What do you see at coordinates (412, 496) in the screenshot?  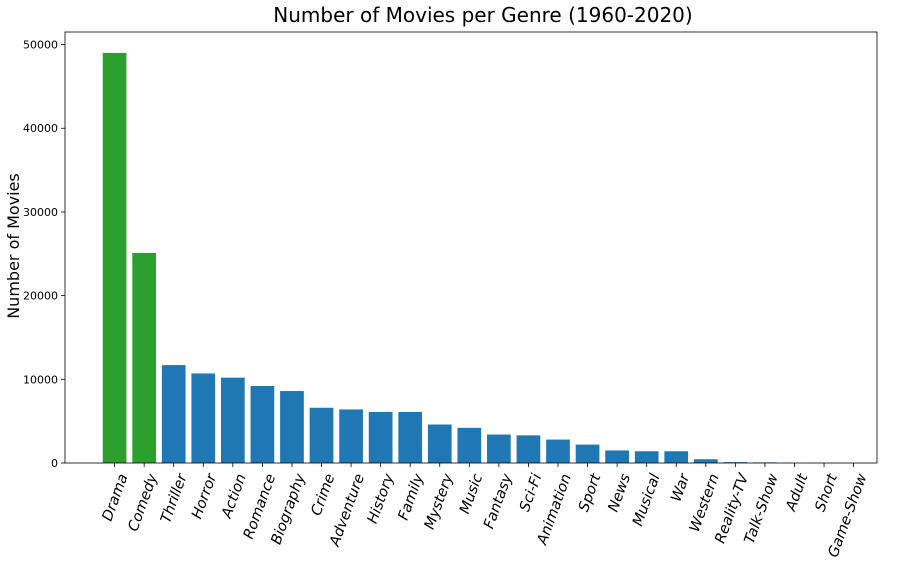 I see `x-tick-label: Family` at bounding box center [412, 496].